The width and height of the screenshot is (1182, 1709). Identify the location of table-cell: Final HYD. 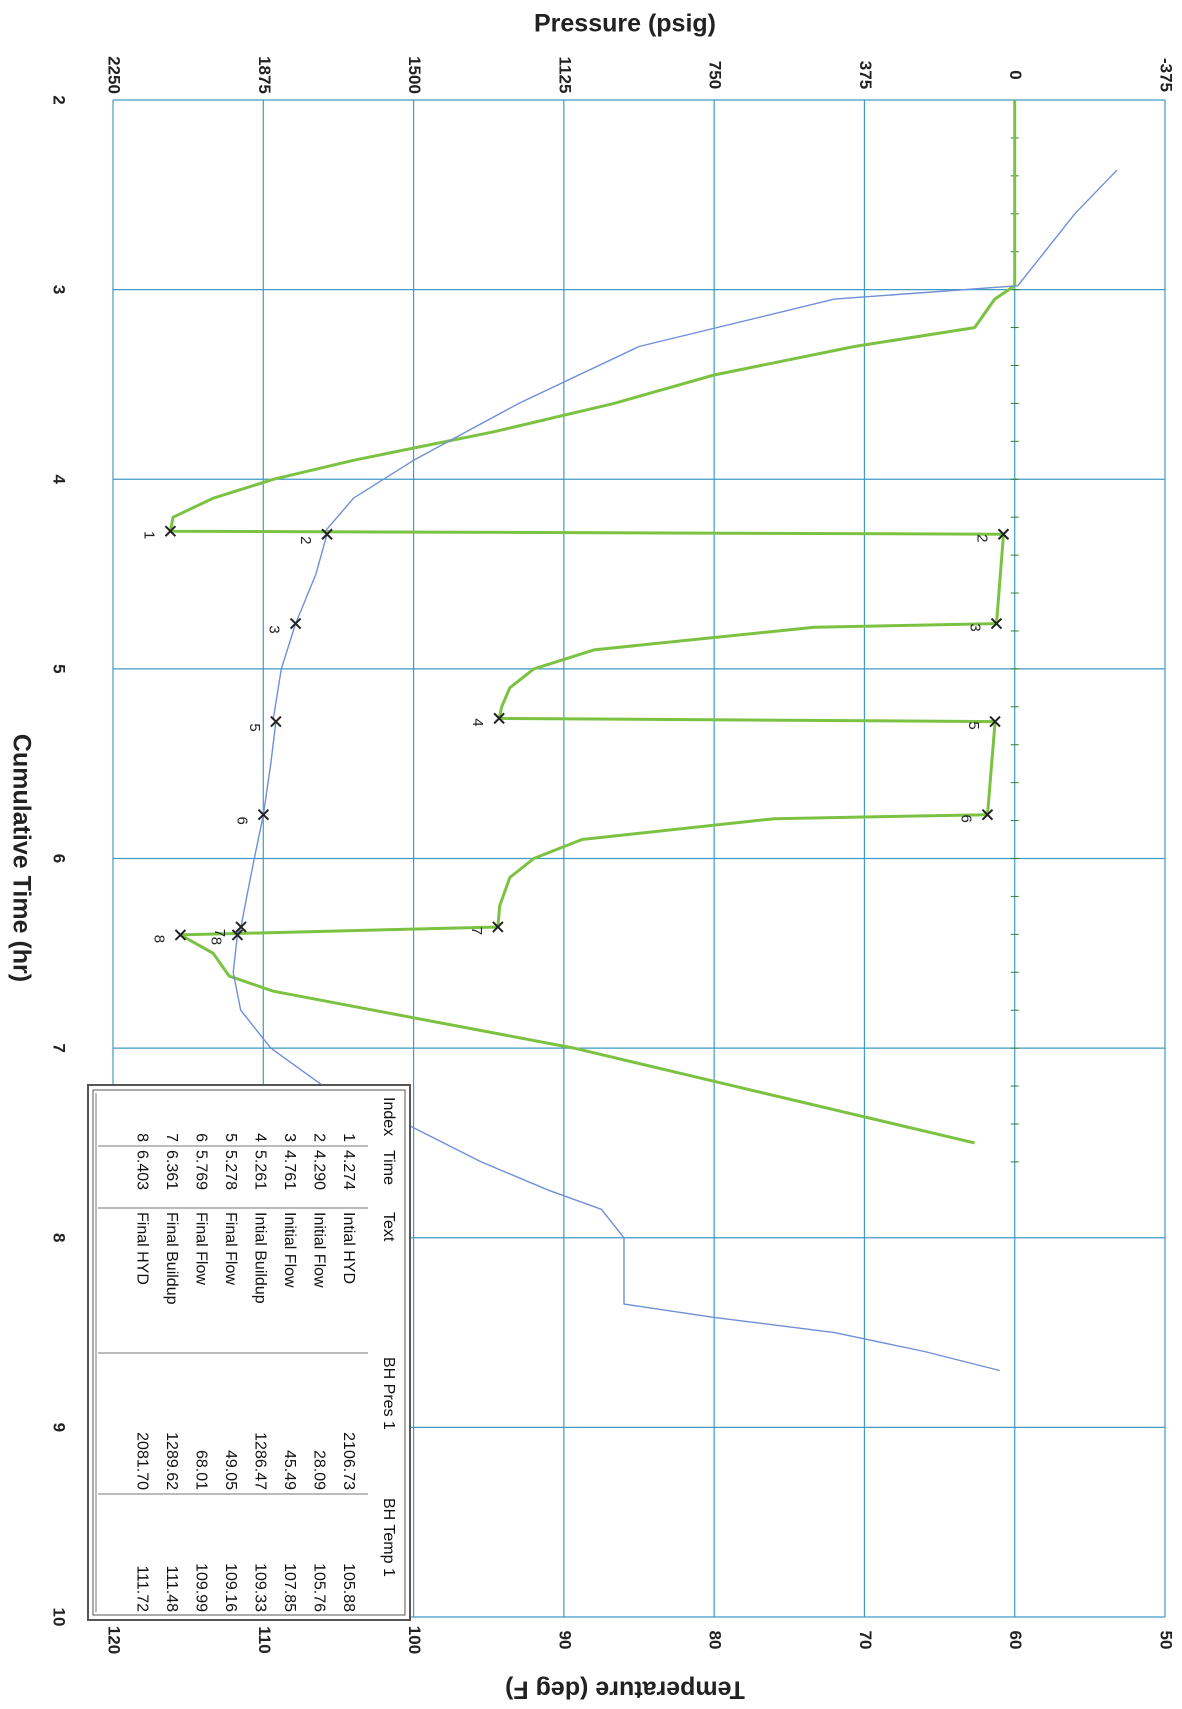
(141, 1248).